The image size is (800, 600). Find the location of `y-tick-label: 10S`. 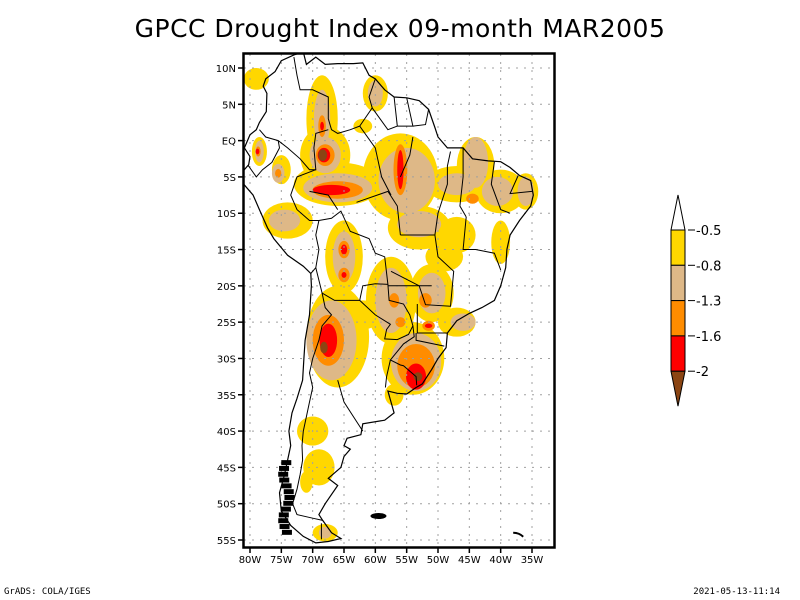

y-tick-label: 10S is located at coordinates (226, 214).